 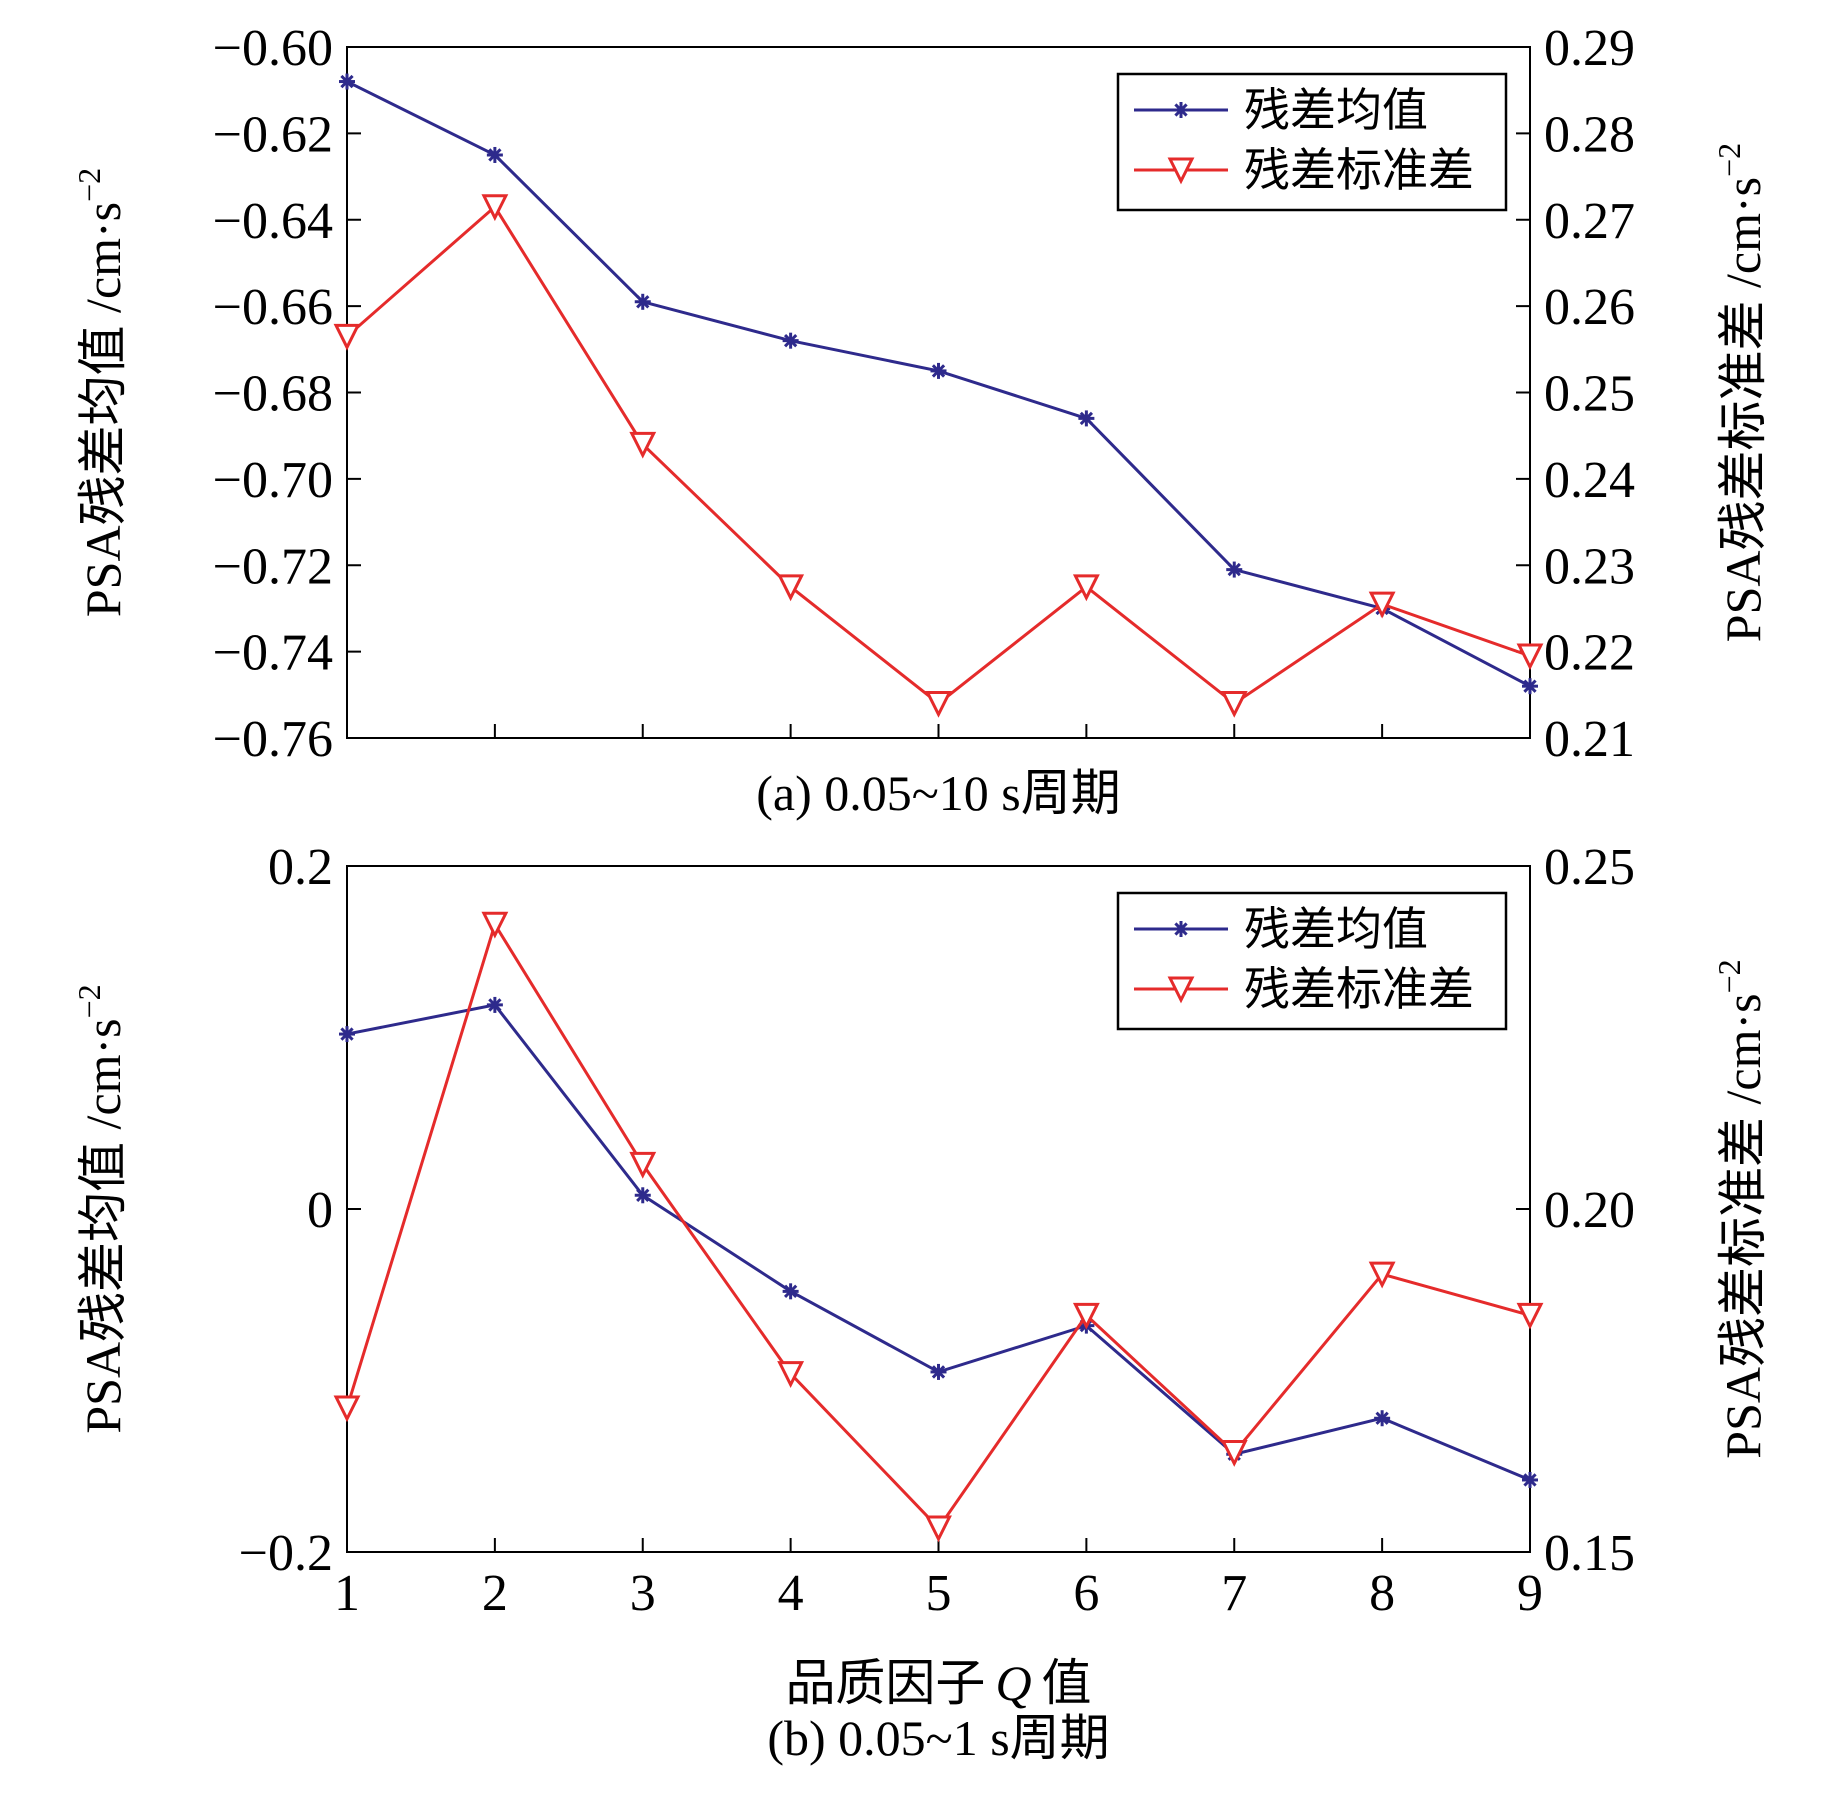 I want to click on y-left-tick-label: 0.2, so click(x=300, y=867).